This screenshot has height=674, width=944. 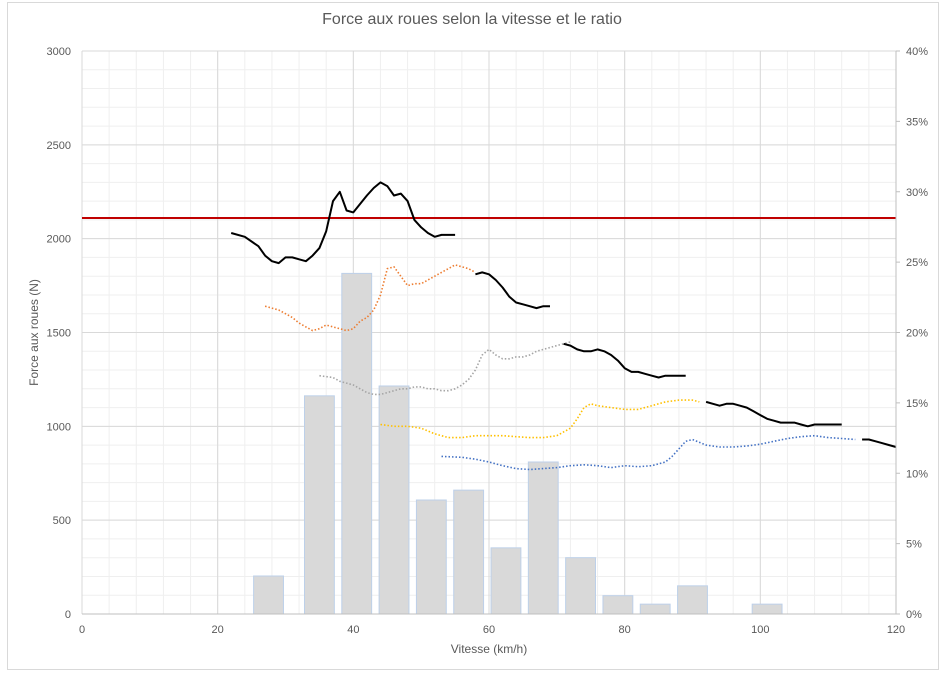 What do you see at coordinates (59, 146) in the screenshot?
I see `y-tick-label: 2500` at bounding box center [59, 146].